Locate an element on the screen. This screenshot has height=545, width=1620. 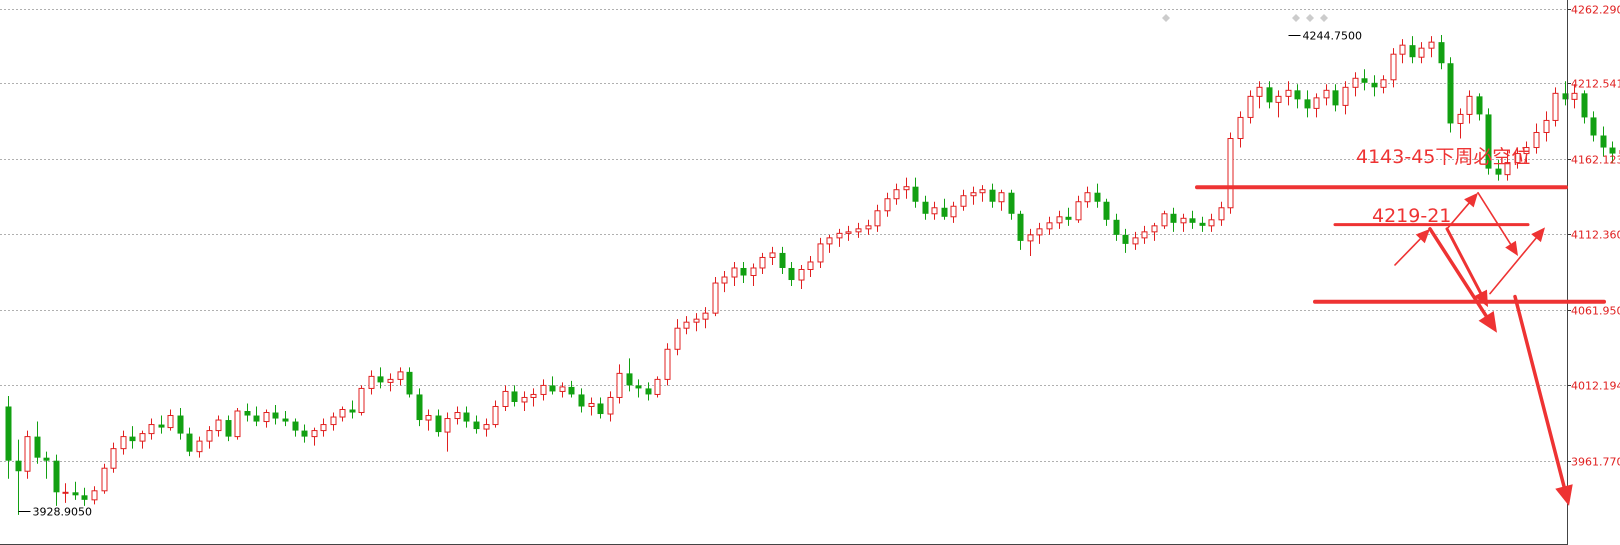
y-tick-label: 4212.541 is located at coordinates (1595, 84).